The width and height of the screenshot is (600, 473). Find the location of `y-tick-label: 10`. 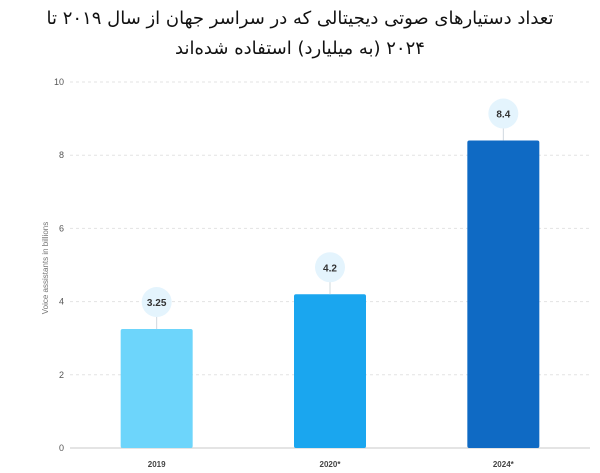

y-tick-label: 10 is located at coordinates (59, 82).